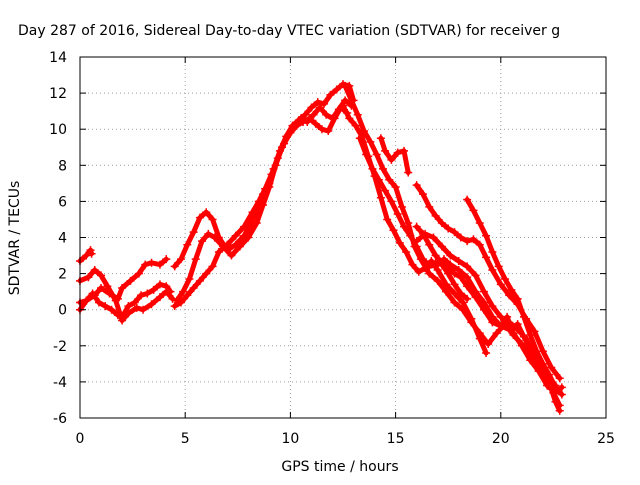 Image resolution: width=640 pixels, height=485 pixels. Describe the element at coordinates (62, 275) in the screenshot. I see `y-tick-label: 2` at that location.